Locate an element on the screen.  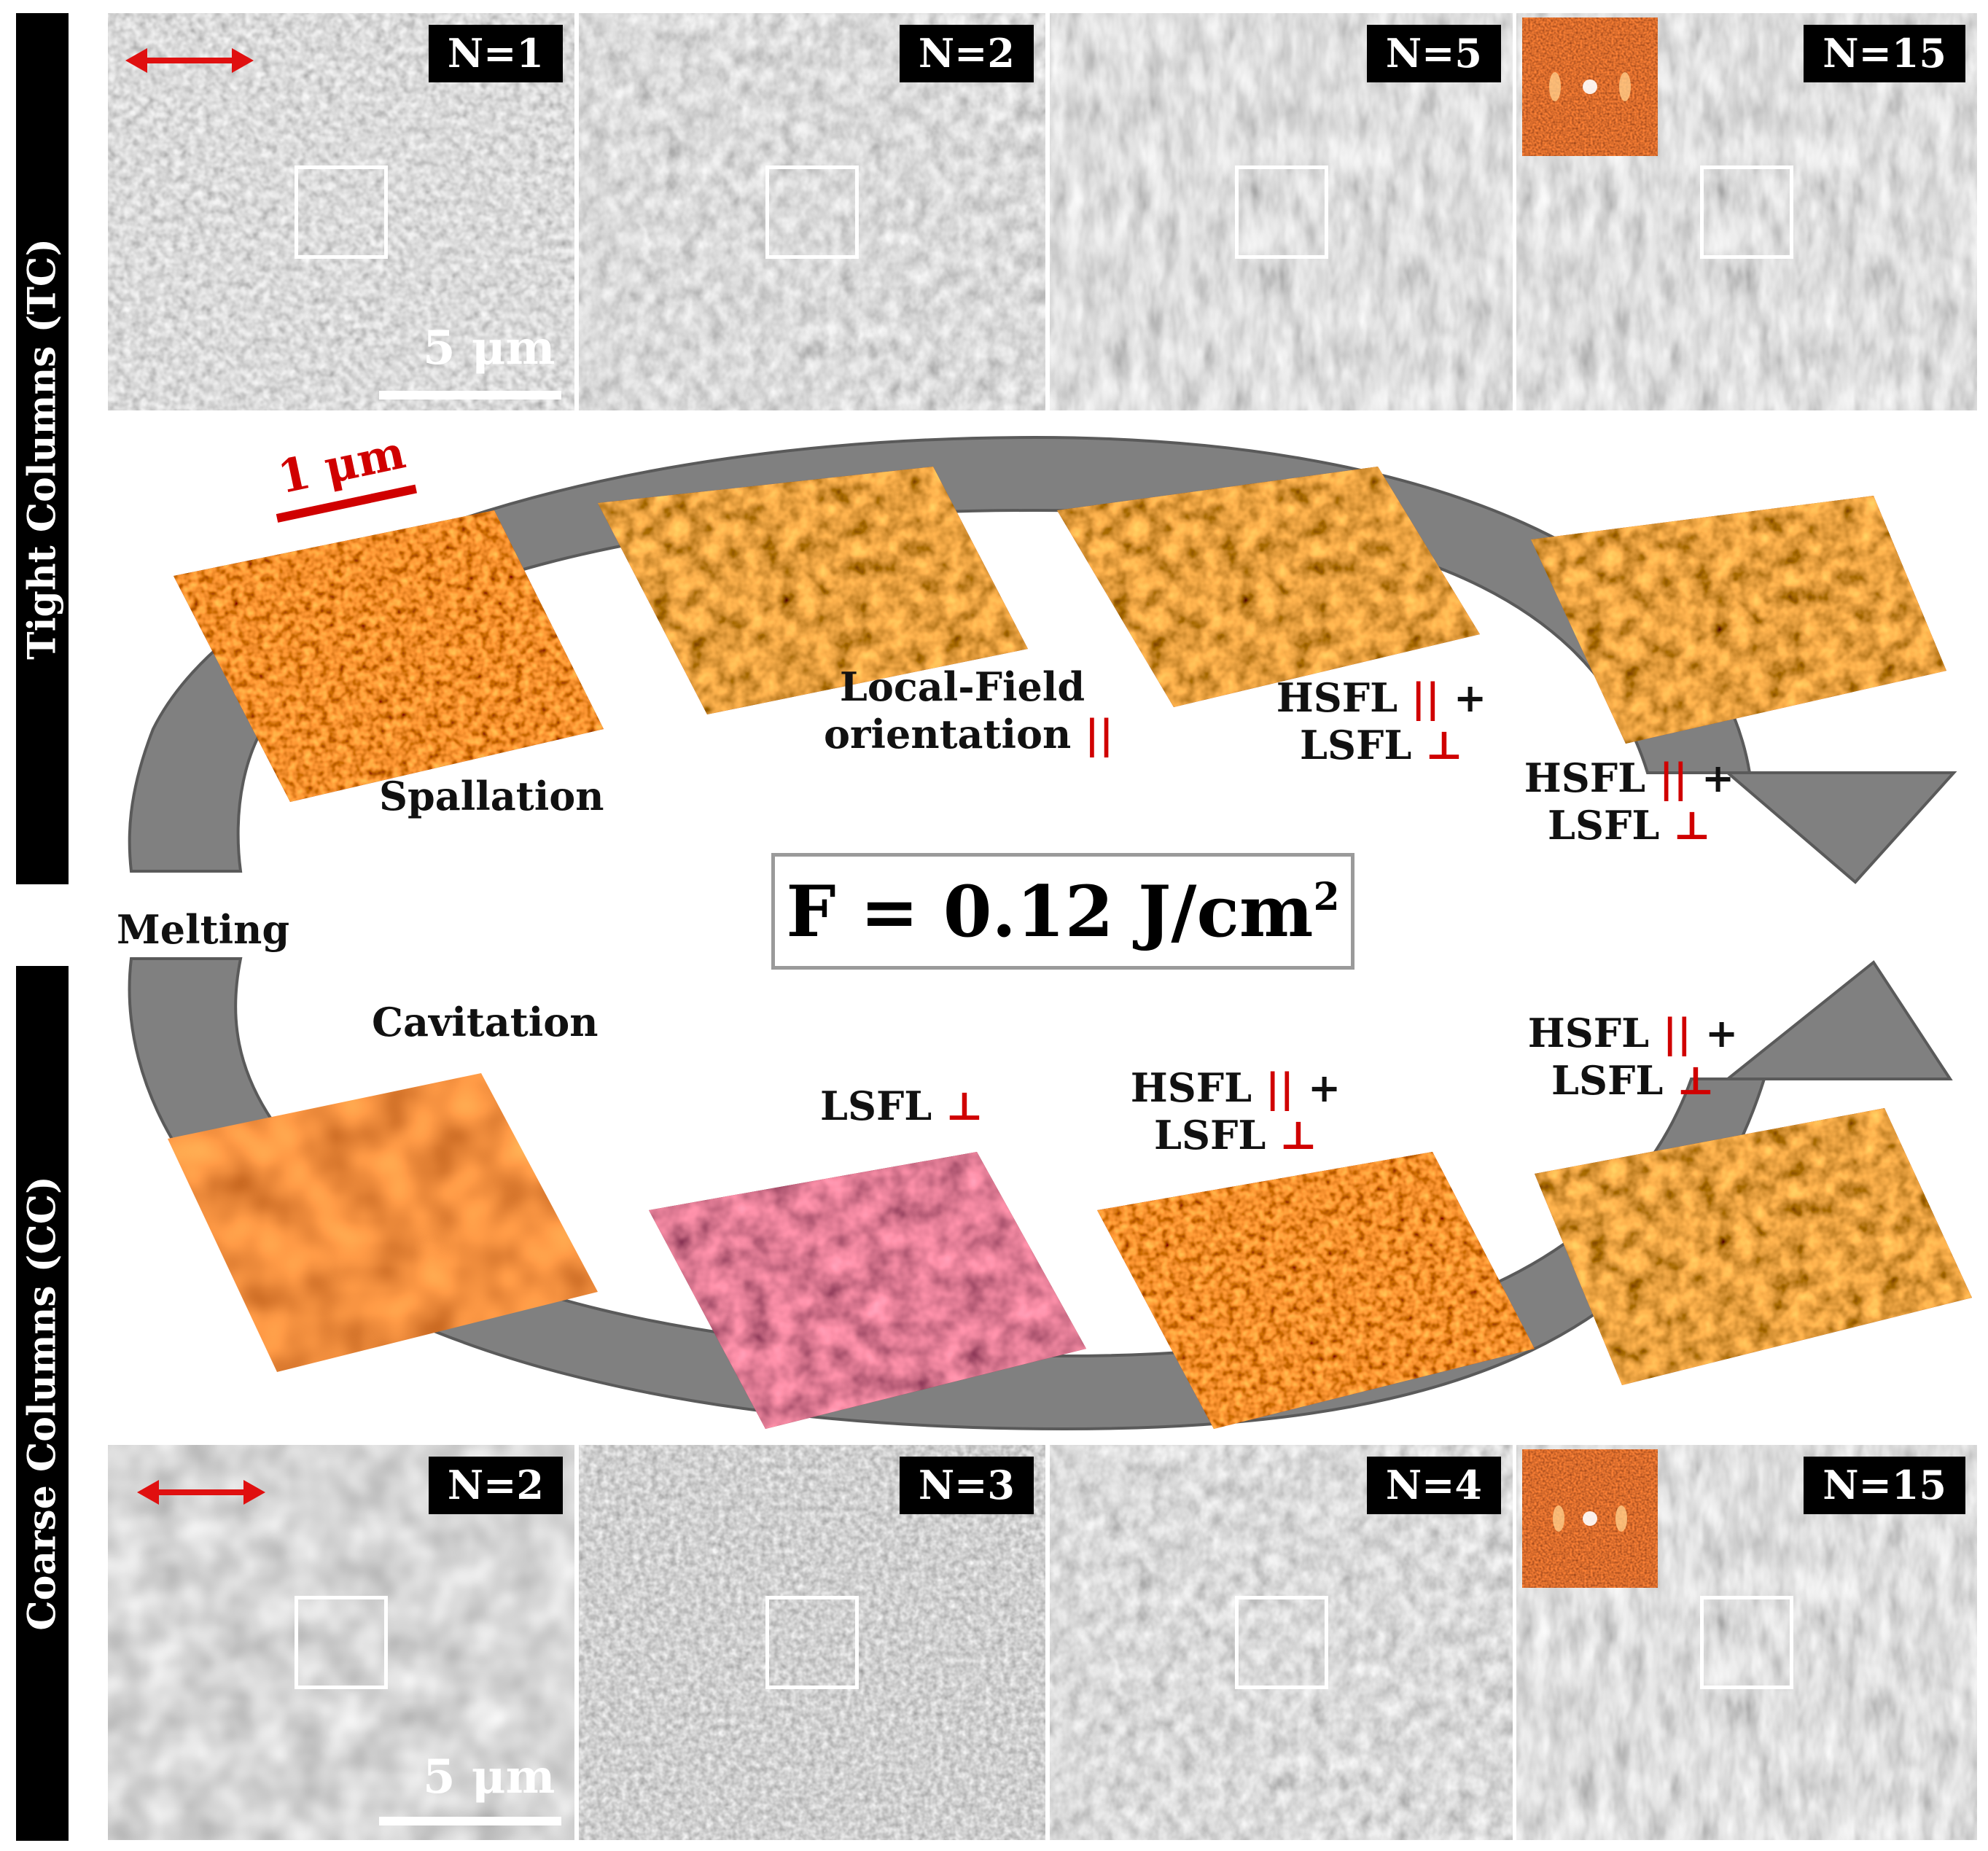
lsfl-label-cc-3: LSFL ⊥ is located at coordinates (901, 1106).